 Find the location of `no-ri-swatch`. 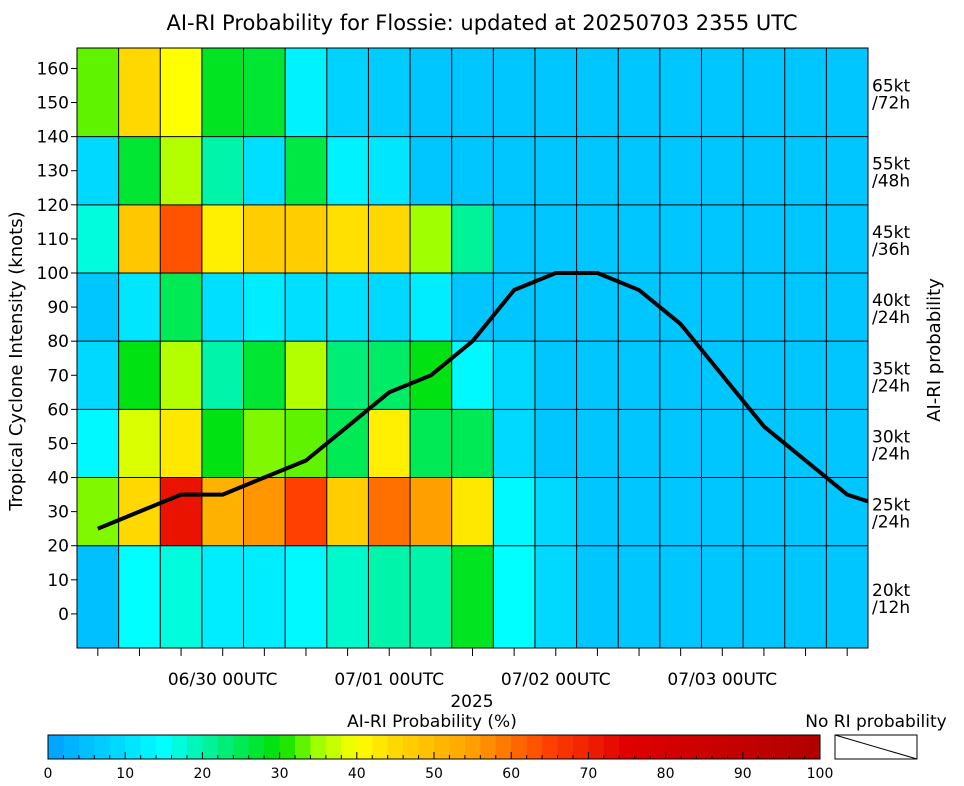

no-ri-swatch is located at coordinates (876, 747).